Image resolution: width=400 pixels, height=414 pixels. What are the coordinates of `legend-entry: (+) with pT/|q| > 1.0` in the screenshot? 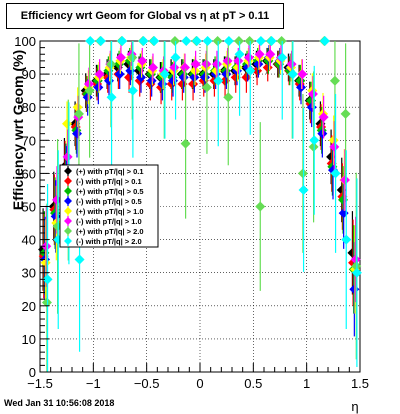 It's located at (110, 211).